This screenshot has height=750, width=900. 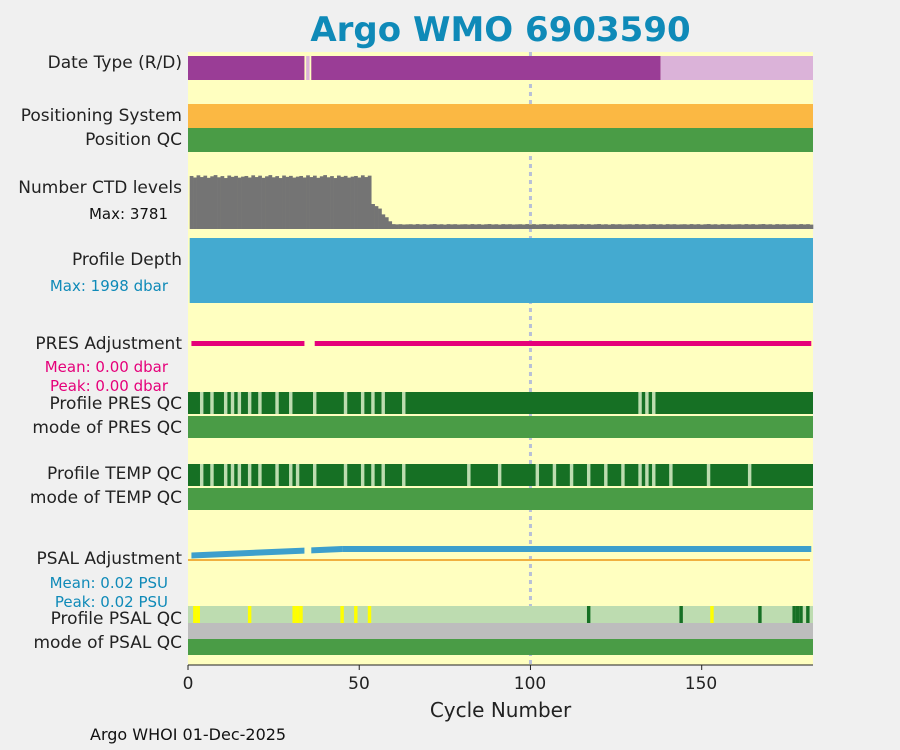 I want to click on label-positioning-system: Positioning System, so click(x=101, y=116).